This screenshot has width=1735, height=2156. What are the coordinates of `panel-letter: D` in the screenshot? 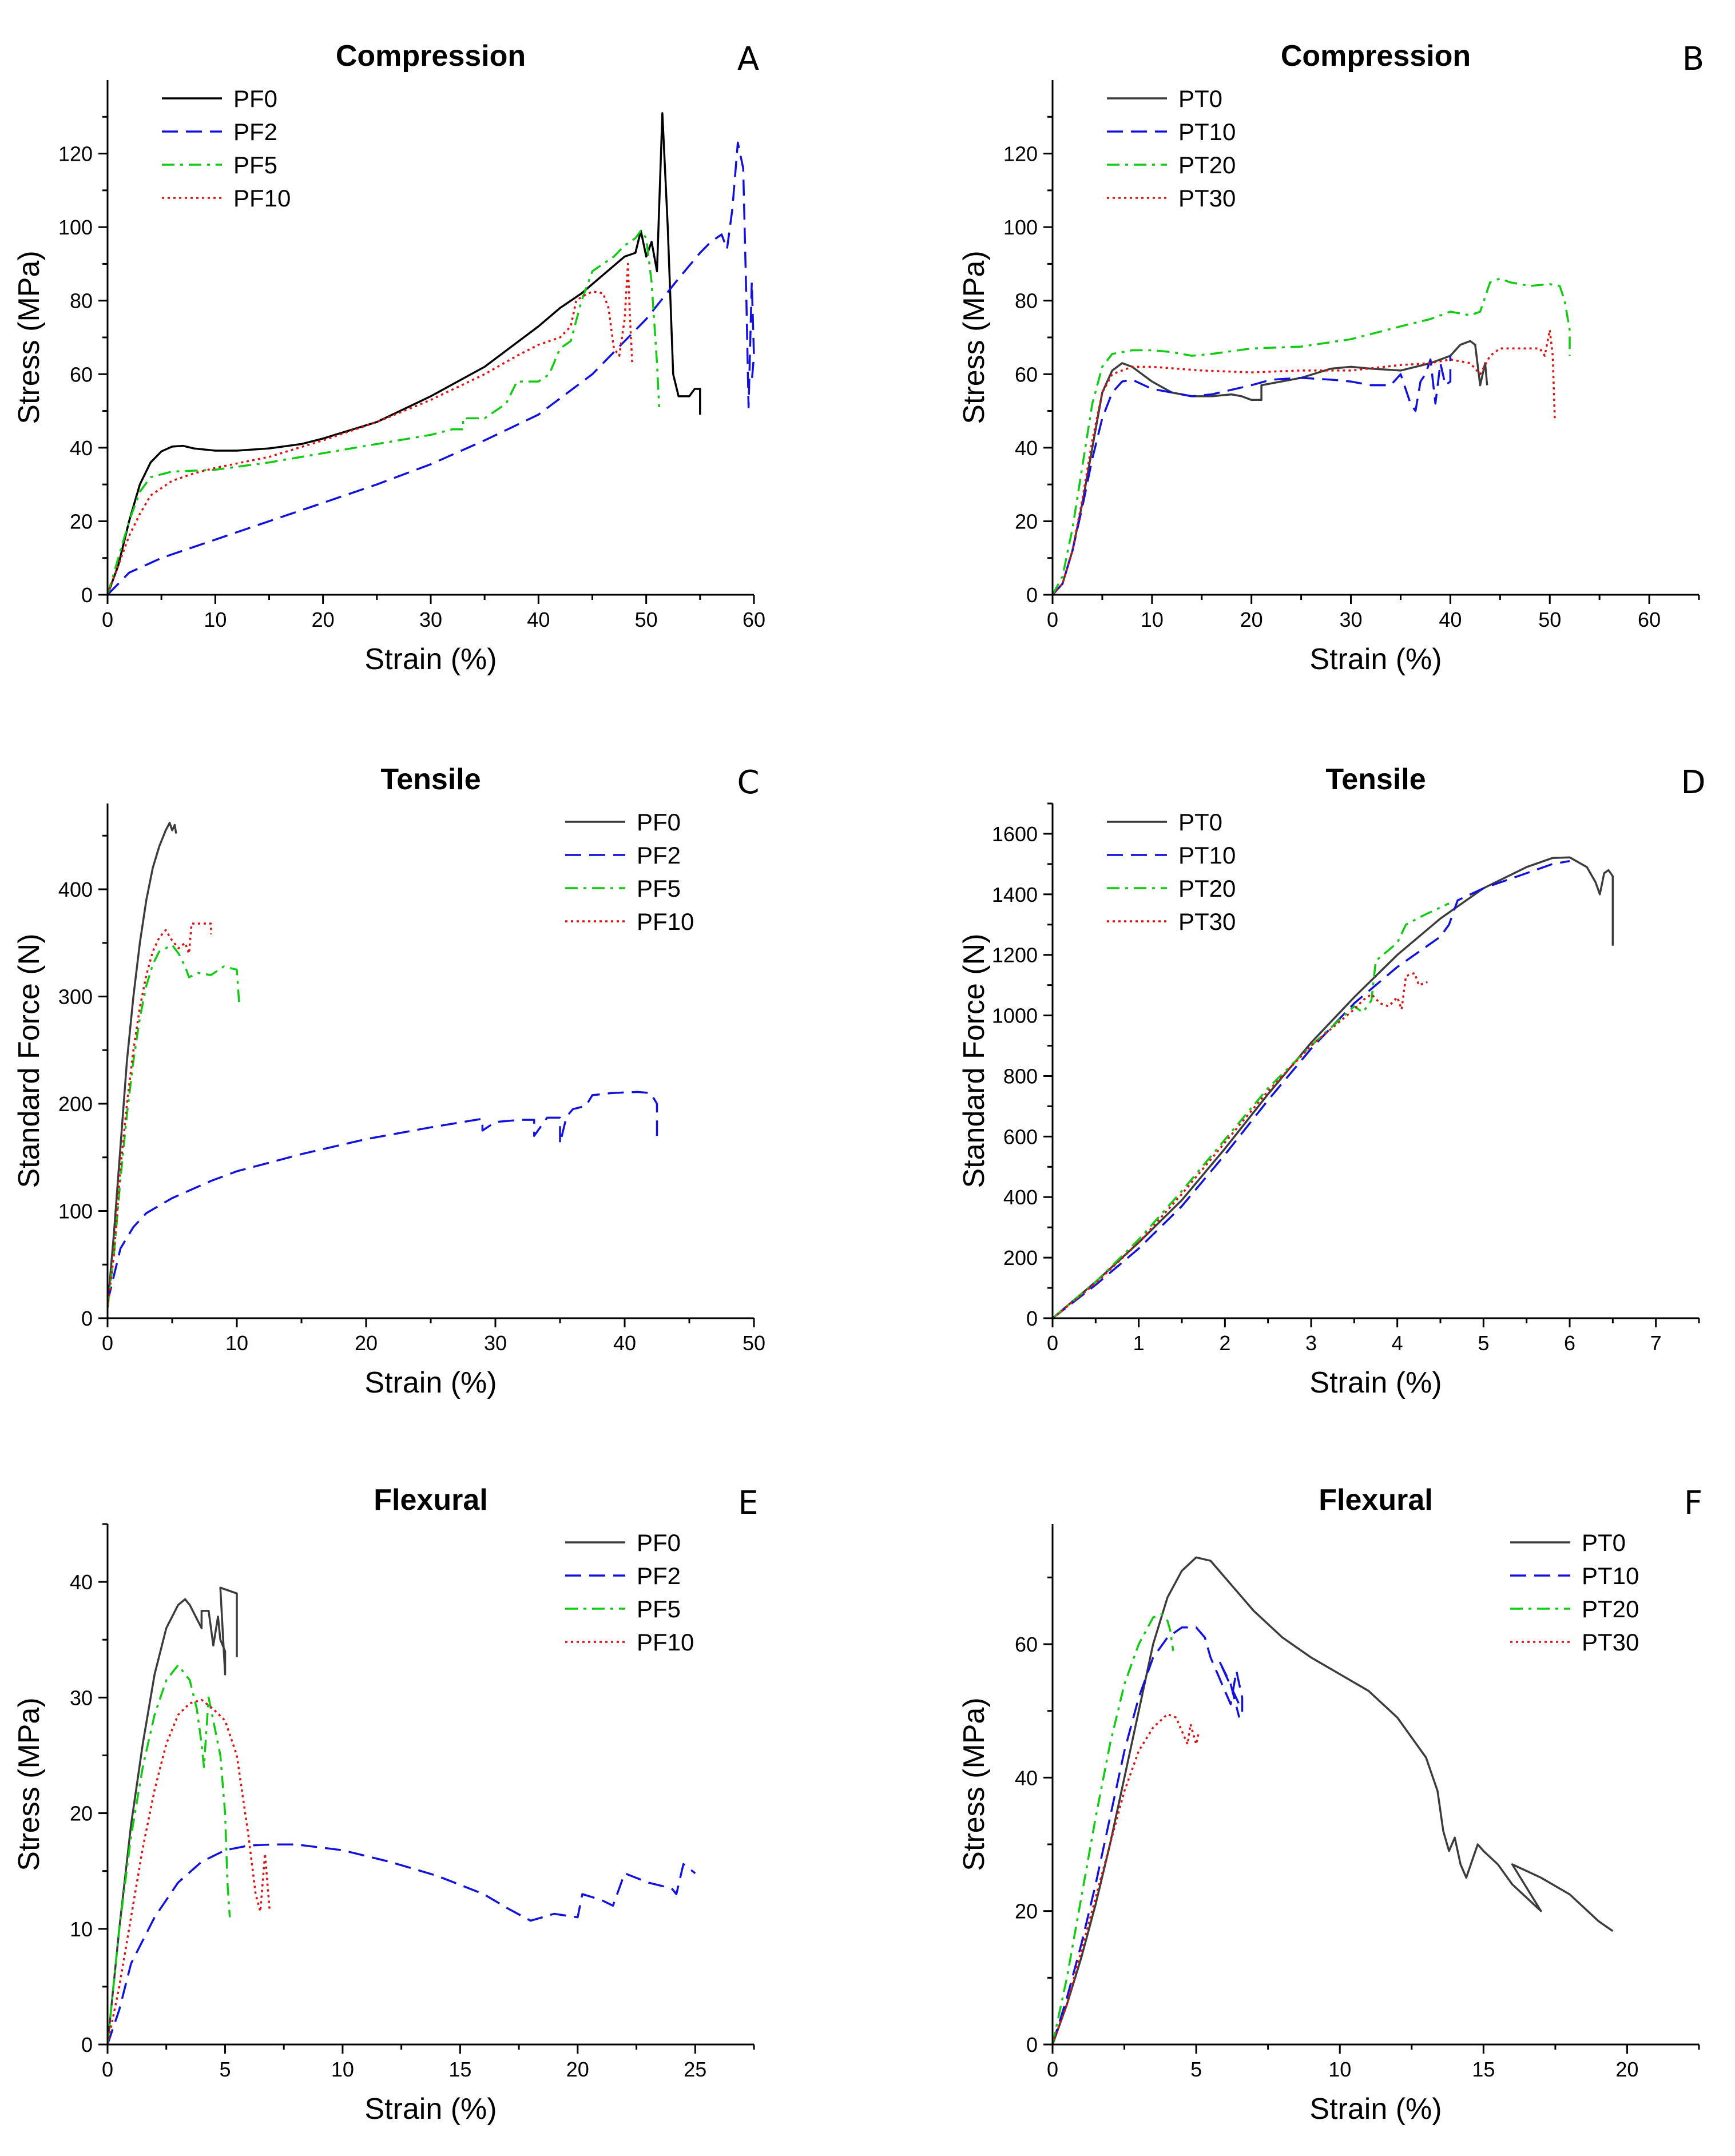 It's located at (1693, 782).